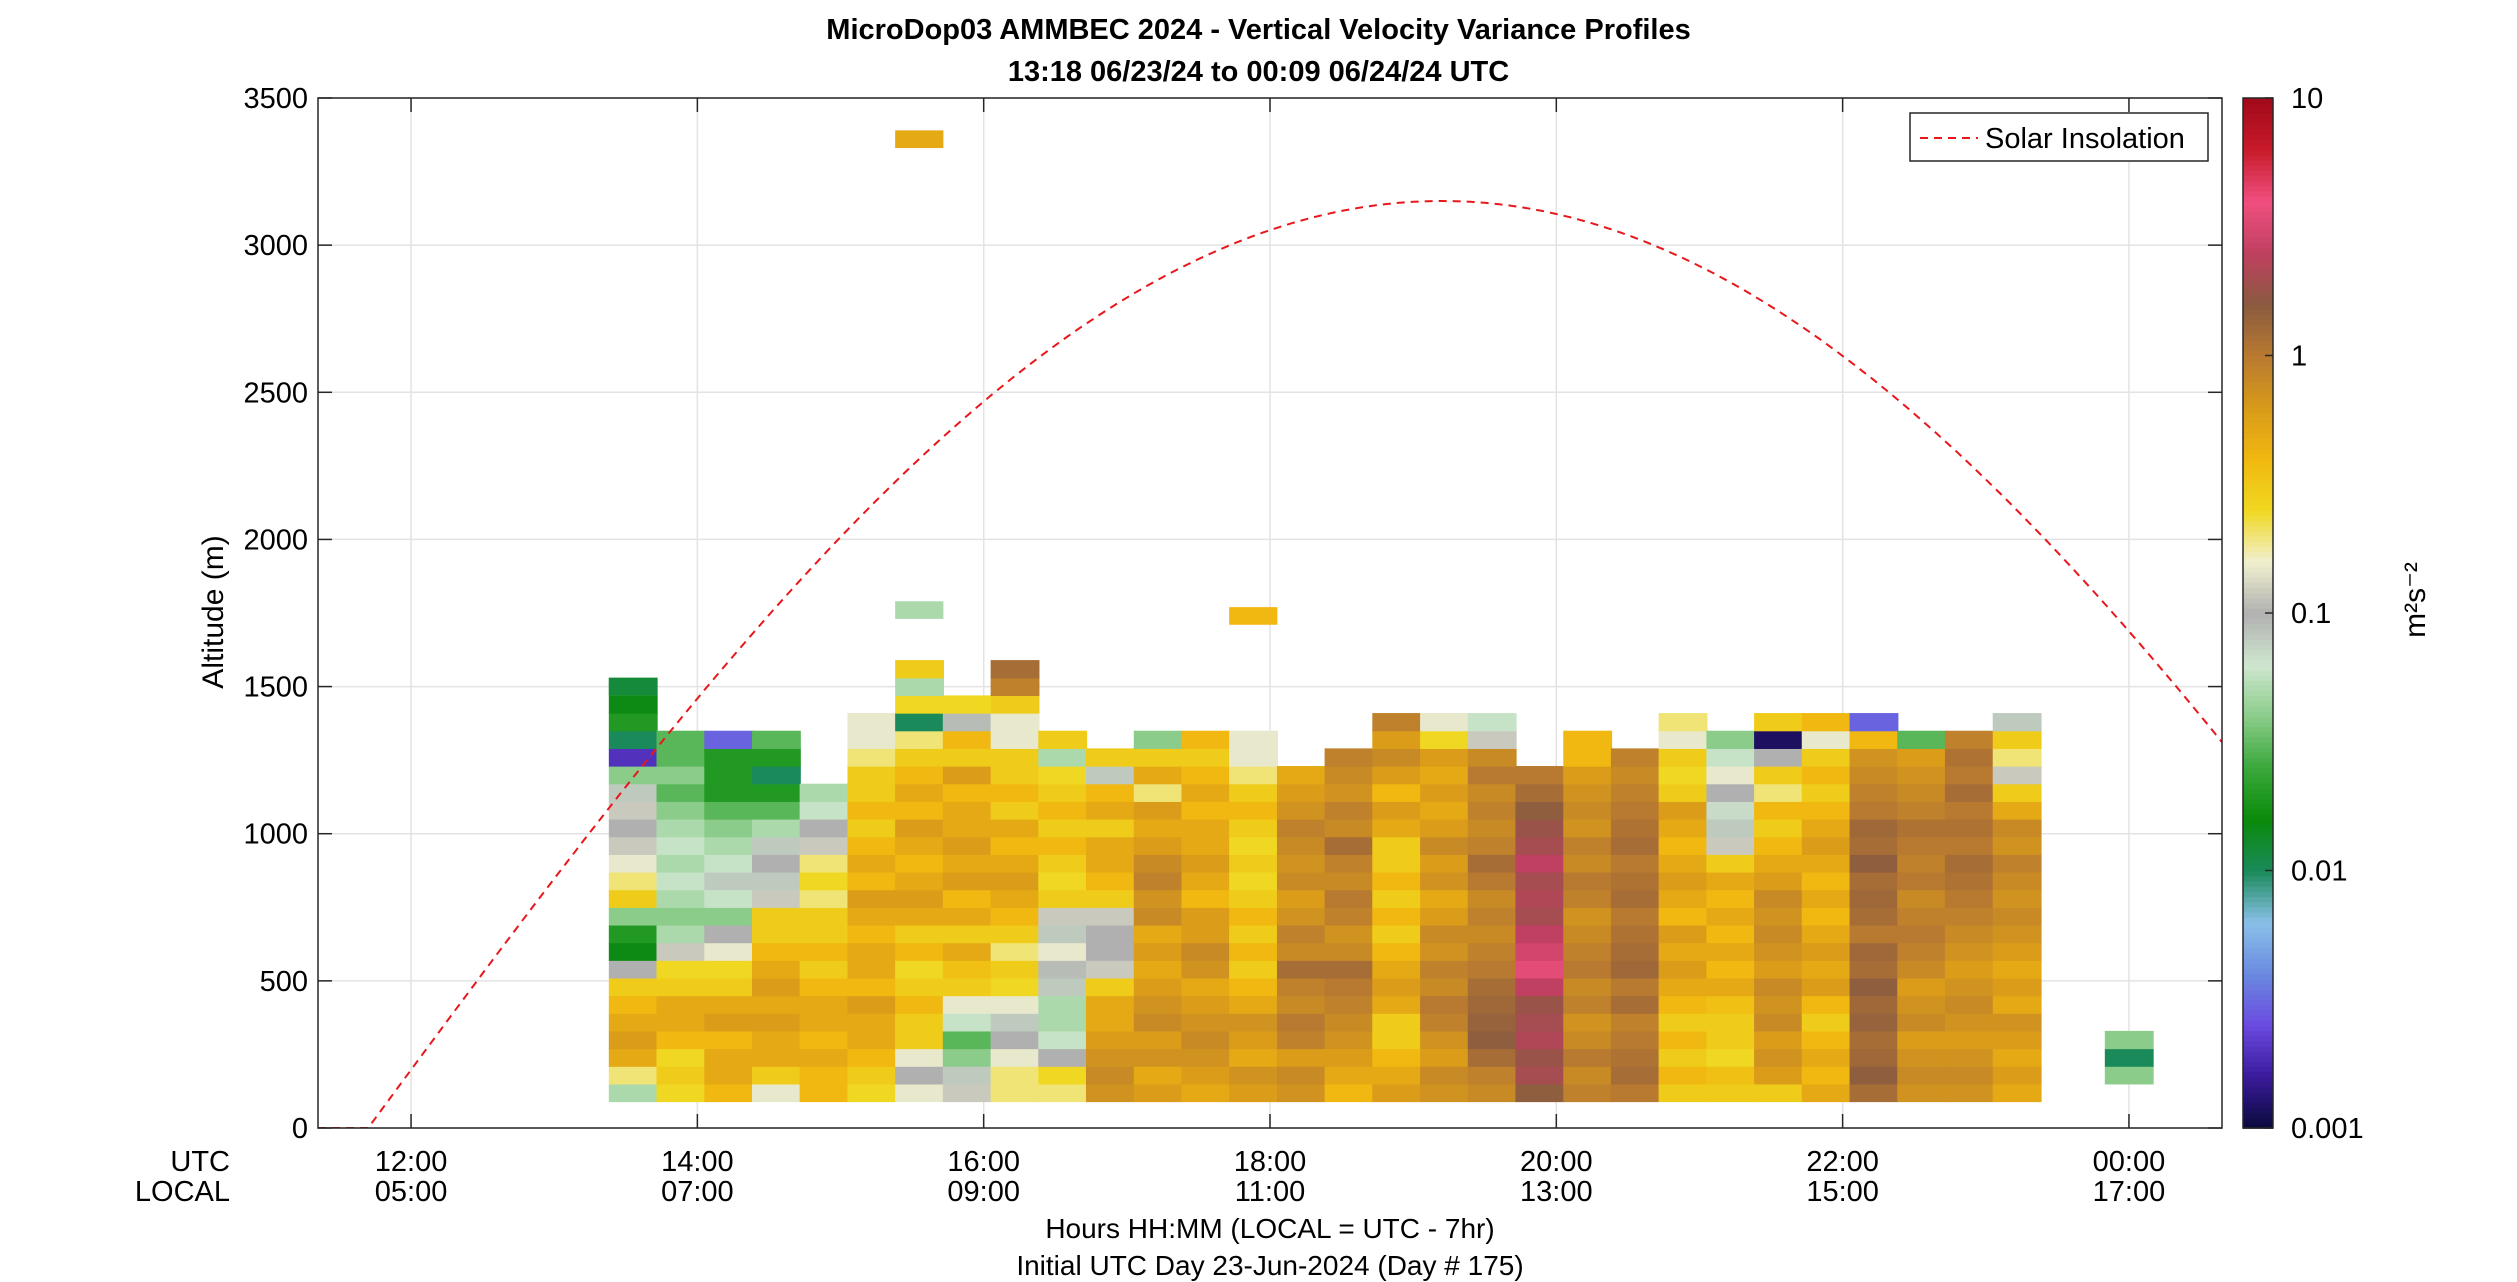 This screenshot has width=2517, height=1282. Describe the element at coordinates (1556, 1162) in the screenshot. I see `x-tick-label-utc: 20:00` at that location.